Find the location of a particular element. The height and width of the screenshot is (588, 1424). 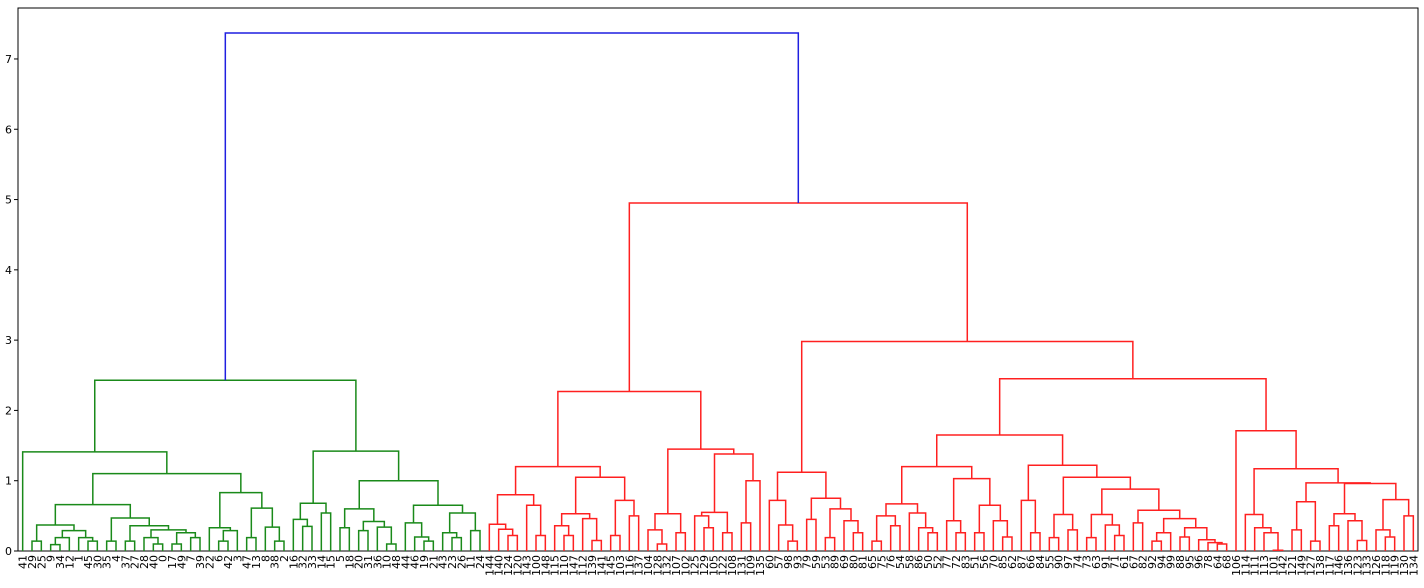

leaf-label: 146 is located at coordinates (1339, 565).